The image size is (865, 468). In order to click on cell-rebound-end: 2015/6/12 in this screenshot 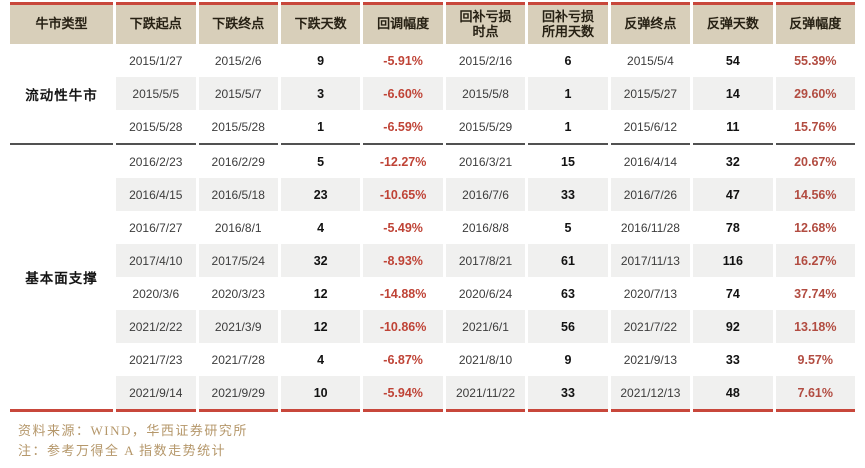, I will do `click(650, 126)`.